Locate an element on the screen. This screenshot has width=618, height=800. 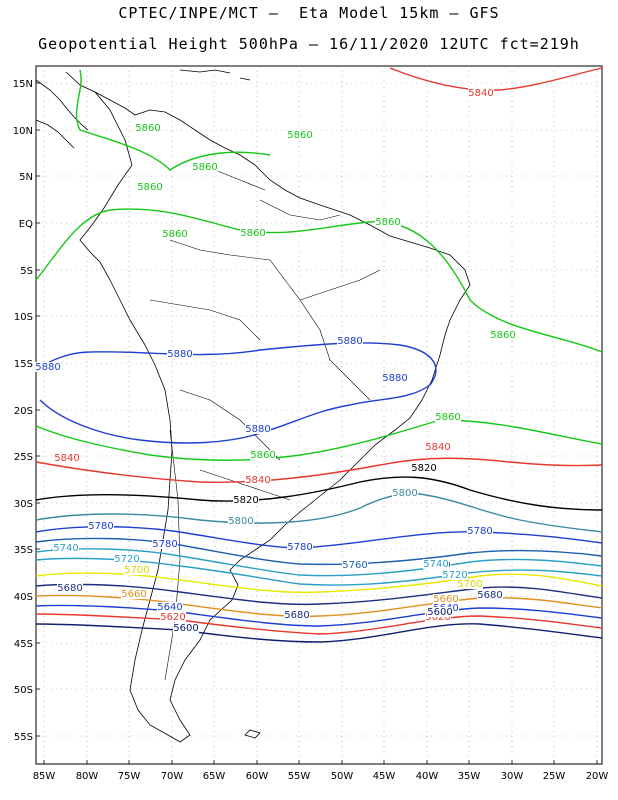
lon-tick-label: 70W is located at coordinates (172, 776).